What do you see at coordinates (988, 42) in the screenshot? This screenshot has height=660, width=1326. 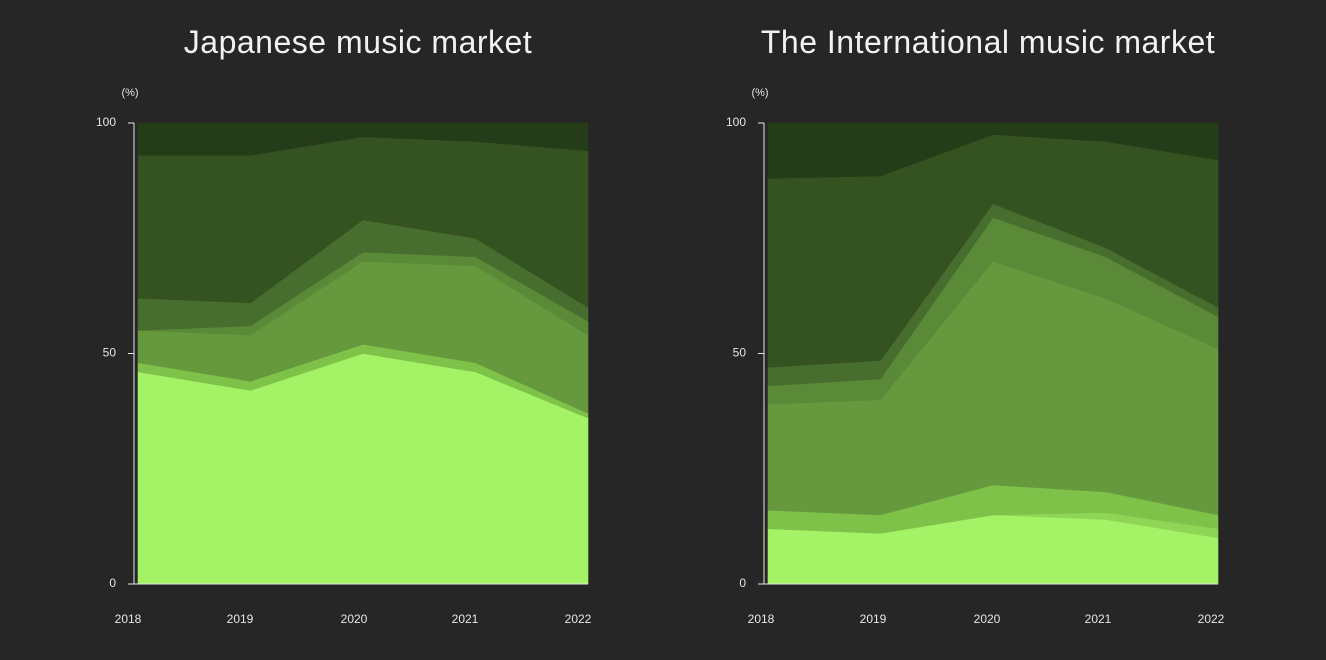 I see `chart-title-international: The International music market` at bounding box center [988, 42].